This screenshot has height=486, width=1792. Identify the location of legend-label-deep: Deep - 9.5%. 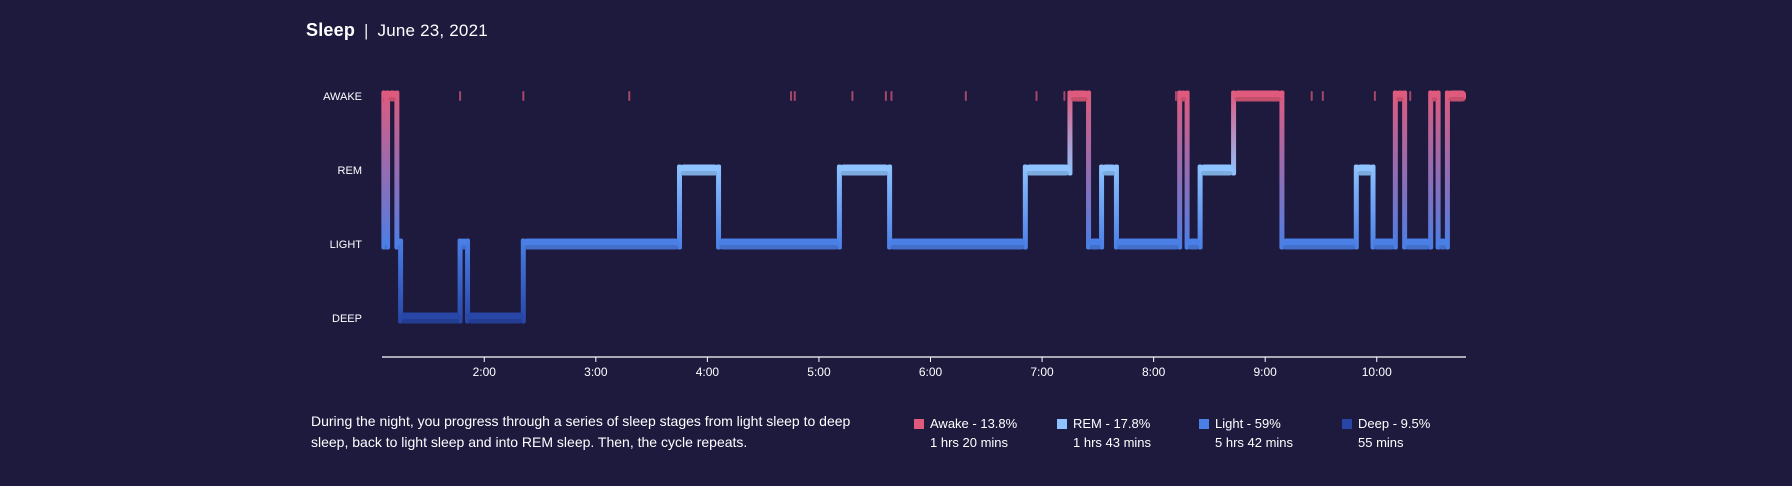
(1394, 423).